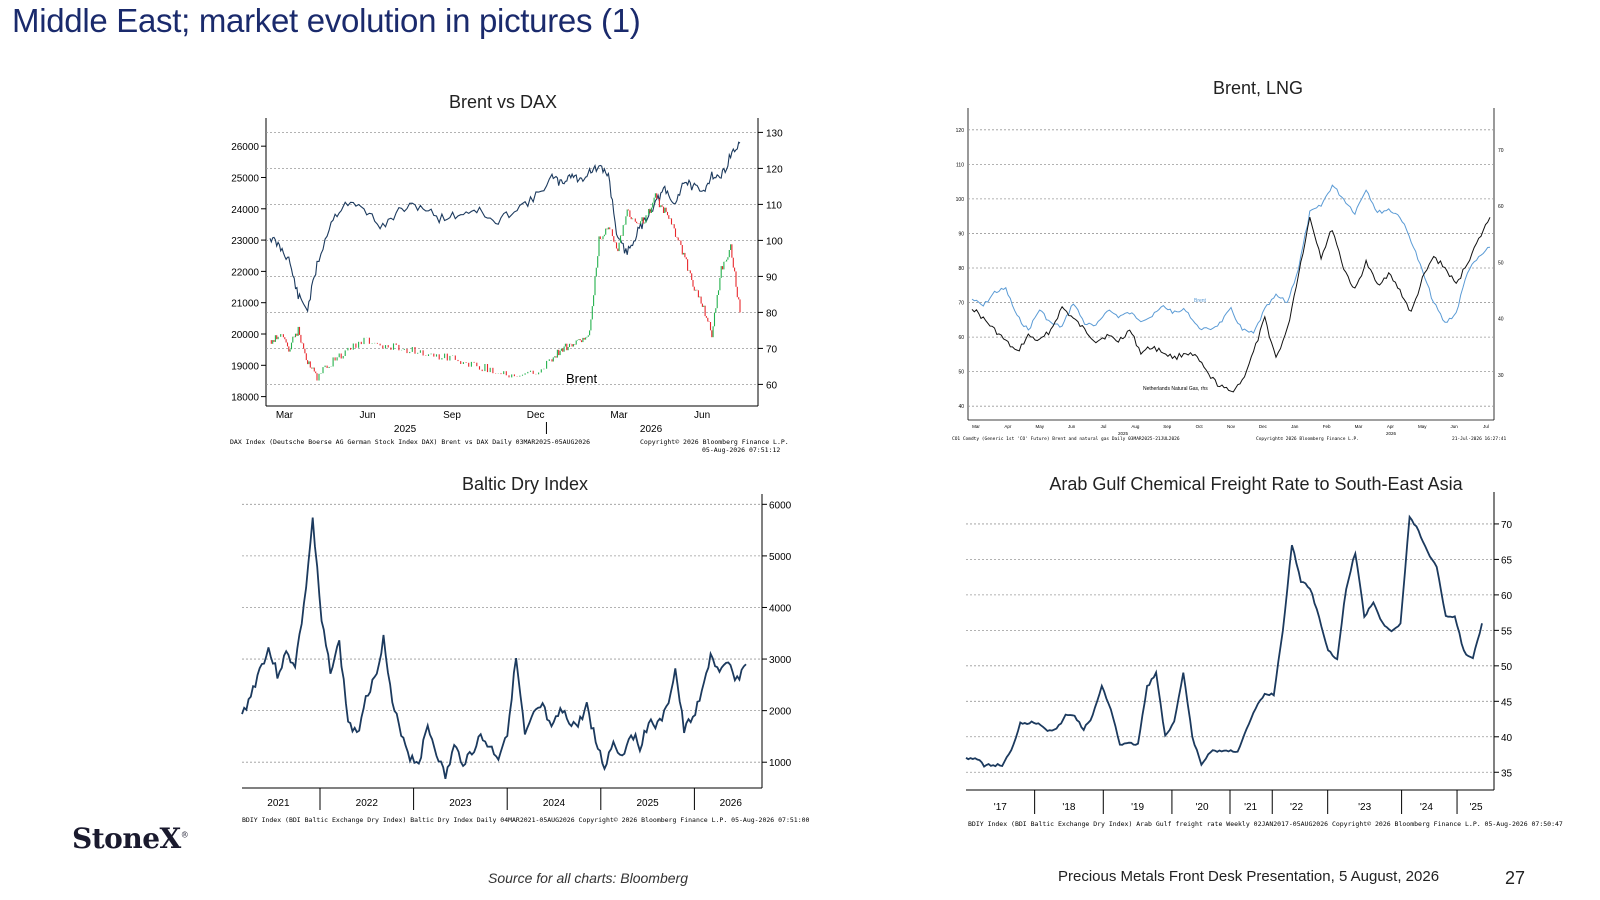 The image size is (1600, 900). I want to click on x-tick-label: '25, so click(1476, 807).